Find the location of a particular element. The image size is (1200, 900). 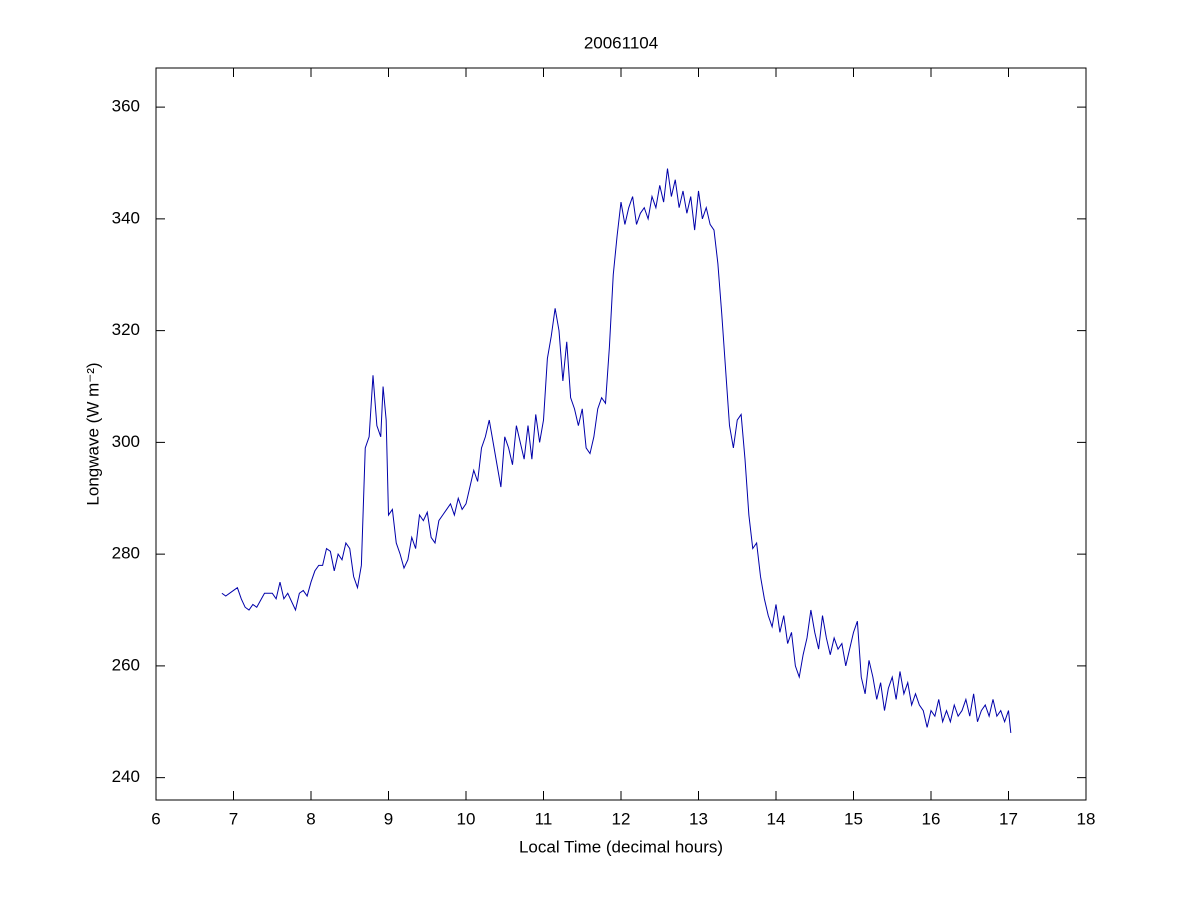

x-tick-label: 11 is located at coordinates (544, 818).